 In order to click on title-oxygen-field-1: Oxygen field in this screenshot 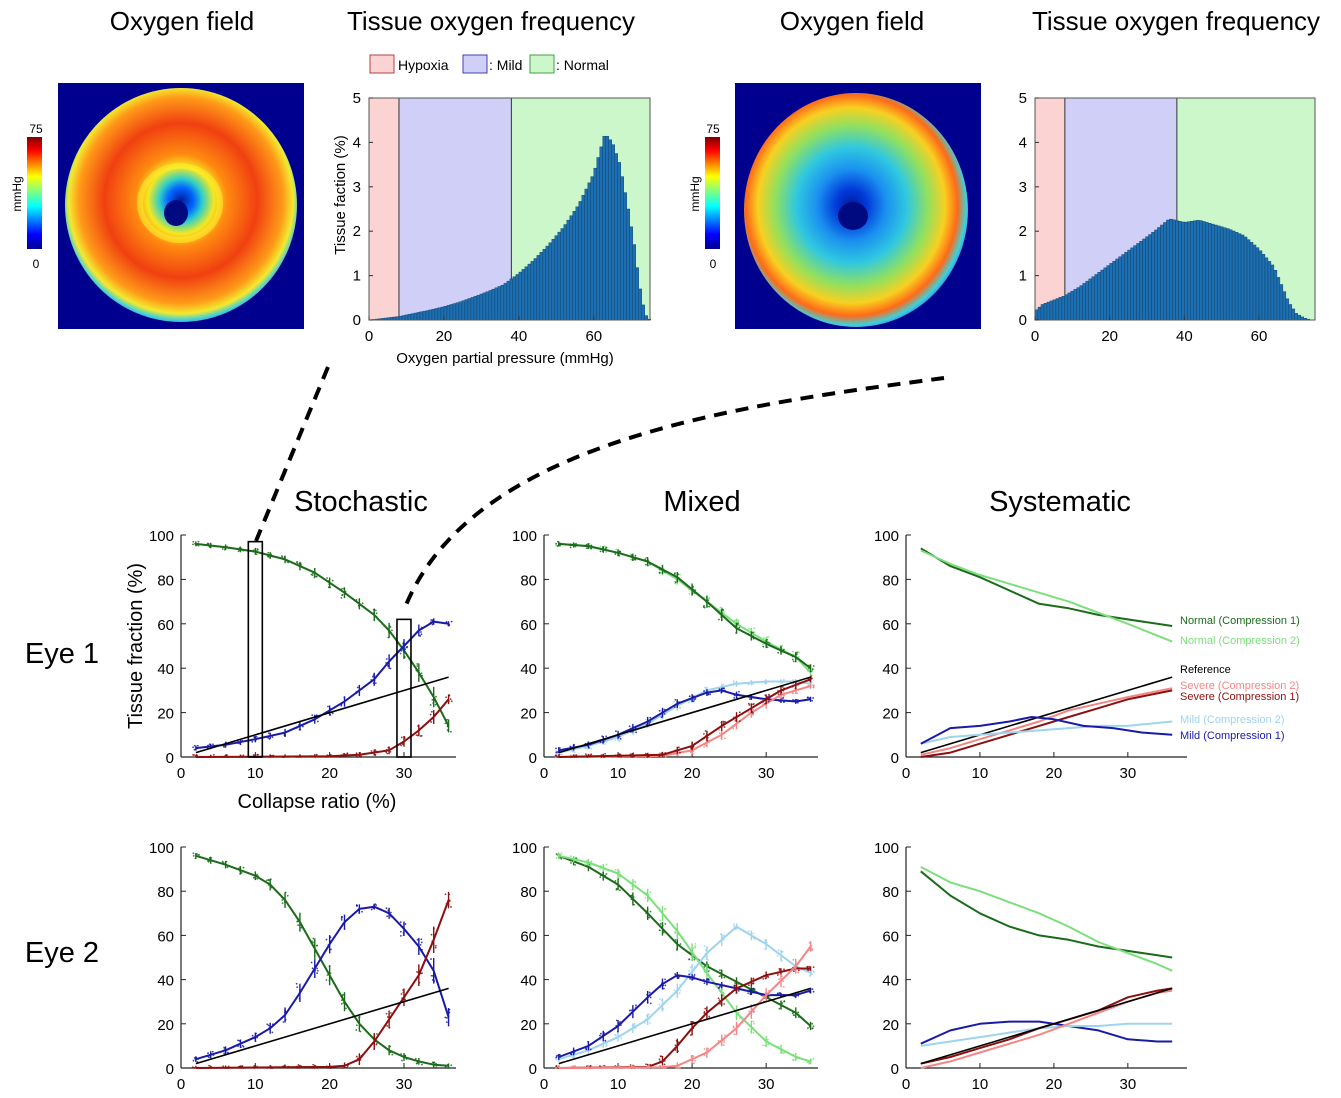, I will do `click(182, 21)`.